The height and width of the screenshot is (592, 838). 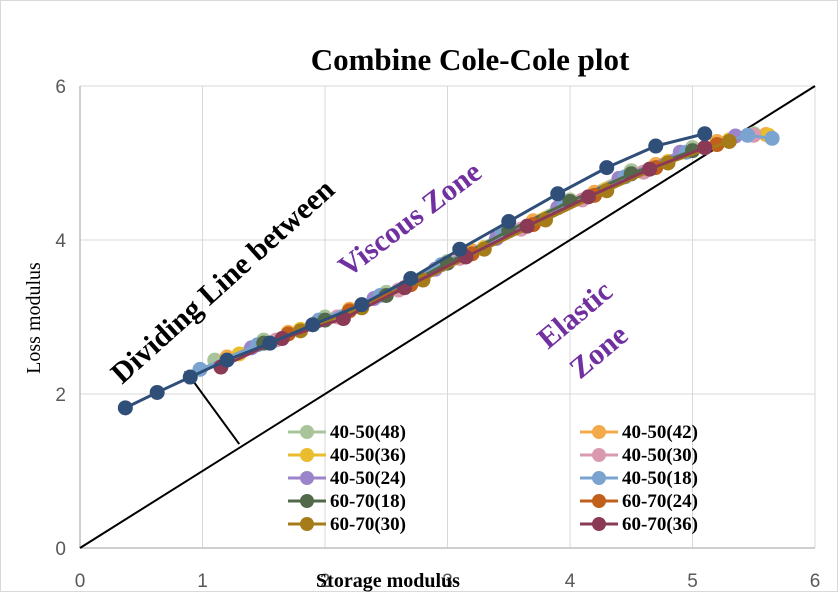 I want to click on y-tick-label: 0, so click(x=60, y=549).